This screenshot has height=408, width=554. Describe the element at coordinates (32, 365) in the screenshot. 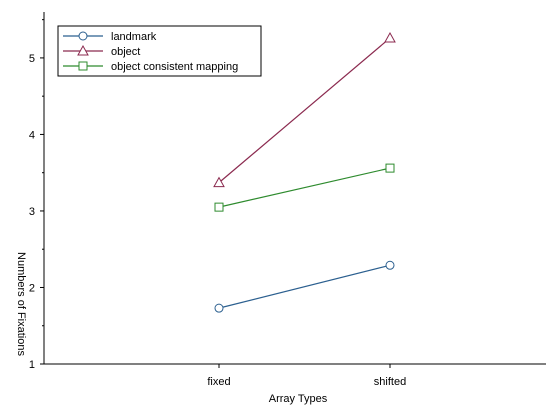

I see `y-tick-label: 1` at that location.